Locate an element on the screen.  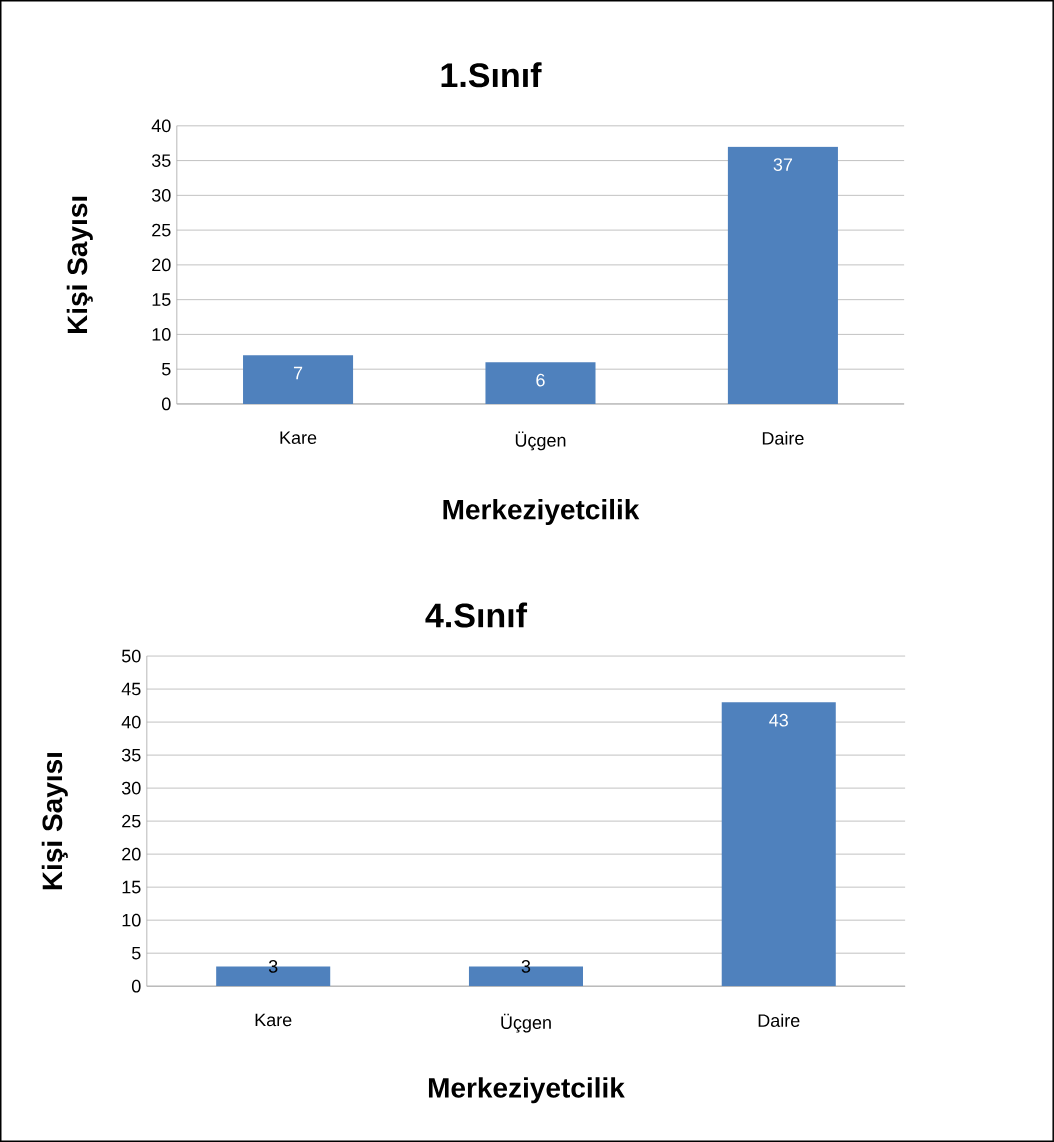
data-label: 43 is located at coordinates (778, 720).